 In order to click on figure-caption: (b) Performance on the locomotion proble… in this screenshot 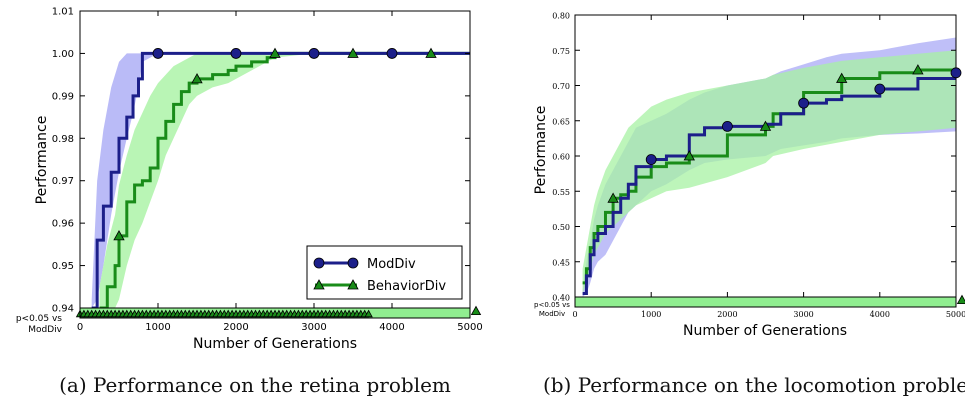, I will do `click(754, 385)`.